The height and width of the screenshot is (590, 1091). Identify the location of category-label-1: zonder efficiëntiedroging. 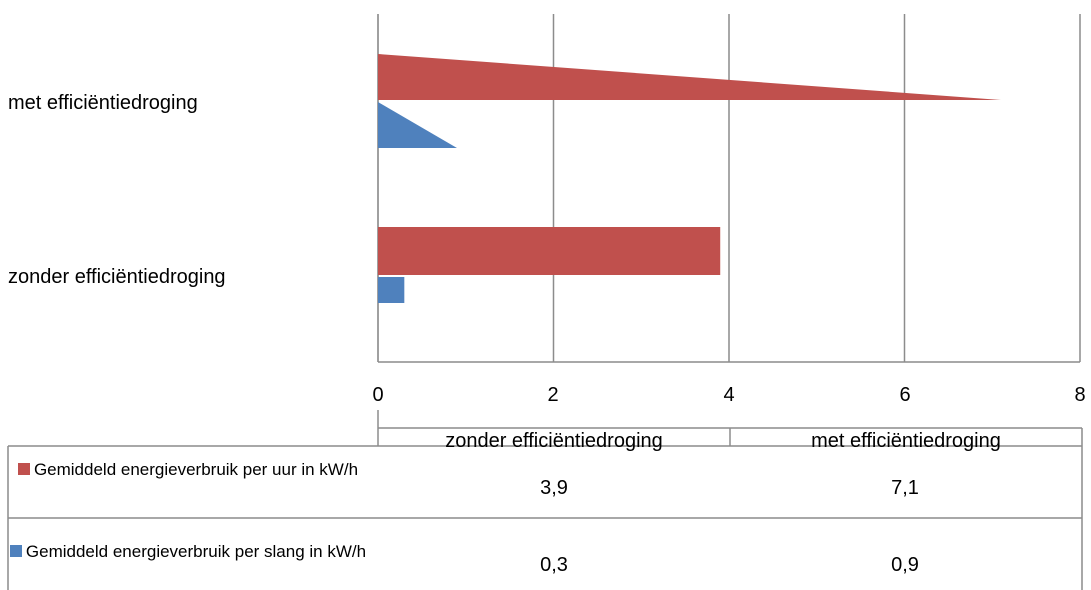
(117, 277).